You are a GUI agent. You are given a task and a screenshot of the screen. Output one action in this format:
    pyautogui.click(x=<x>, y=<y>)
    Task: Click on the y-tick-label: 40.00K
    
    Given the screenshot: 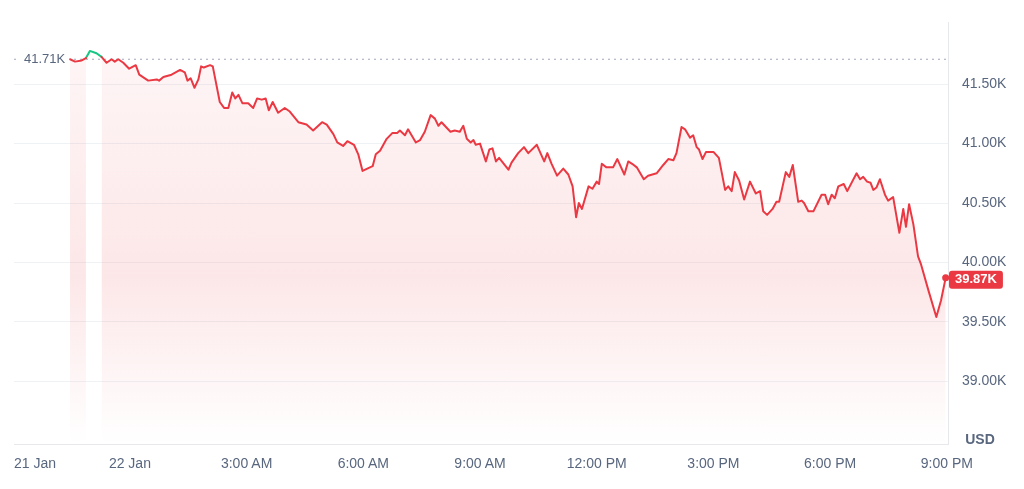 What is the action you would take?
    pyautogui.click(x=985, y=261)
    